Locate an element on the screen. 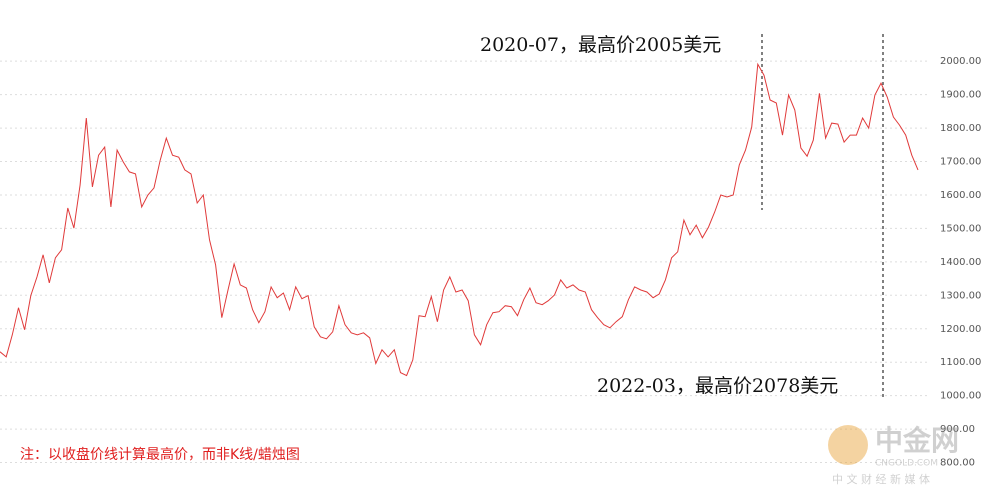 Image resolution: width=984 pixels, height=495 pixels. logo-slogan: 中 文 财 经 新 媒 体 is located at coordinates (881, 479).